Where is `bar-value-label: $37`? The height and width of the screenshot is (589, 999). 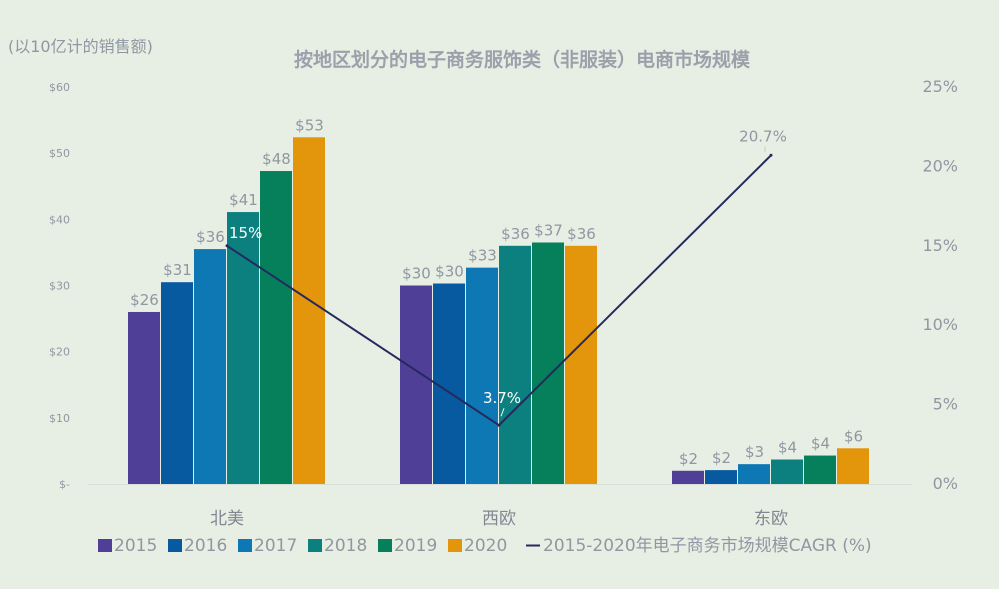 bar-value-label: $37 is located at coordinates (548, 230).